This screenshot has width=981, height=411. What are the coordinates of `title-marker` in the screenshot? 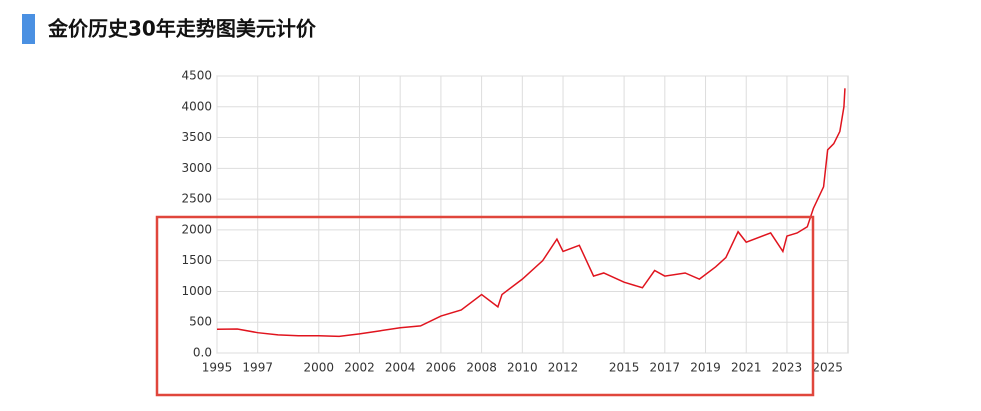 It's located at (28, 29).